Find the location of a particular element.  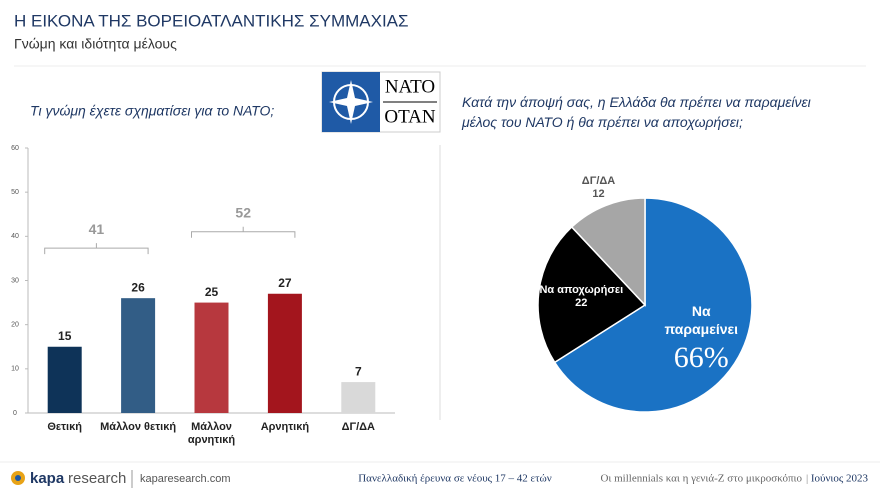

x-tick-label: Θετική is located at coordinates (64, 427).